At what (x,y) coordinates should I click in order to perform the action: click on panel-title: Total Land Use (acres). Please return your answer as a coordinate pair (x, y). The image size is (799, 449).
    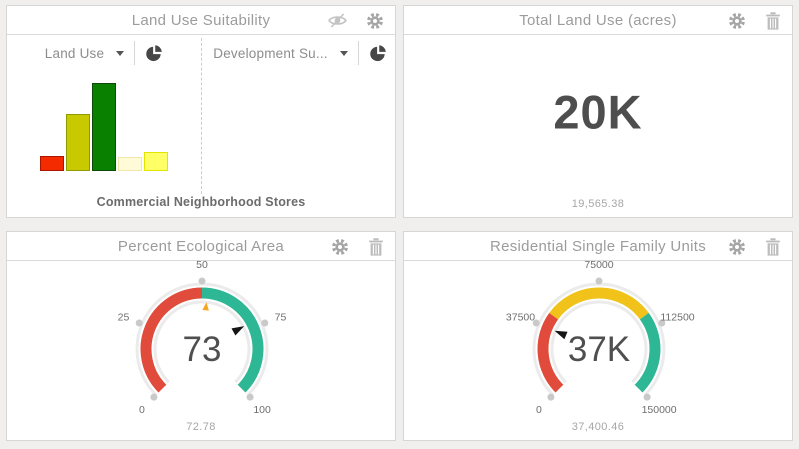
    Looking at the image, I should click on (598, 20).